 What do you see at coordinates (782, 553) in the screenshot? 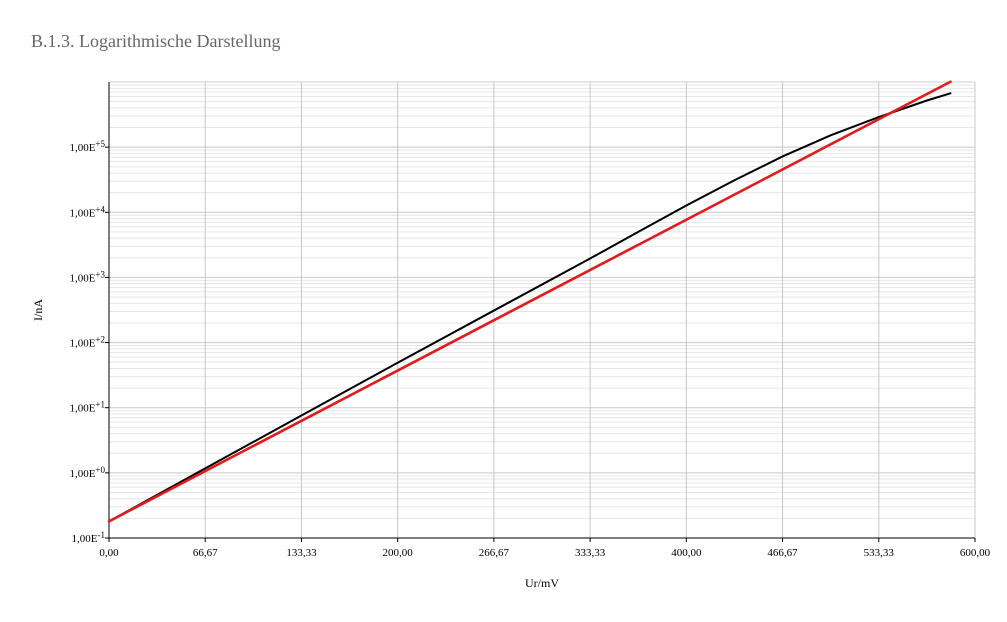
I see `x-tick-label: 466,67` at bounding box center [782, 553].